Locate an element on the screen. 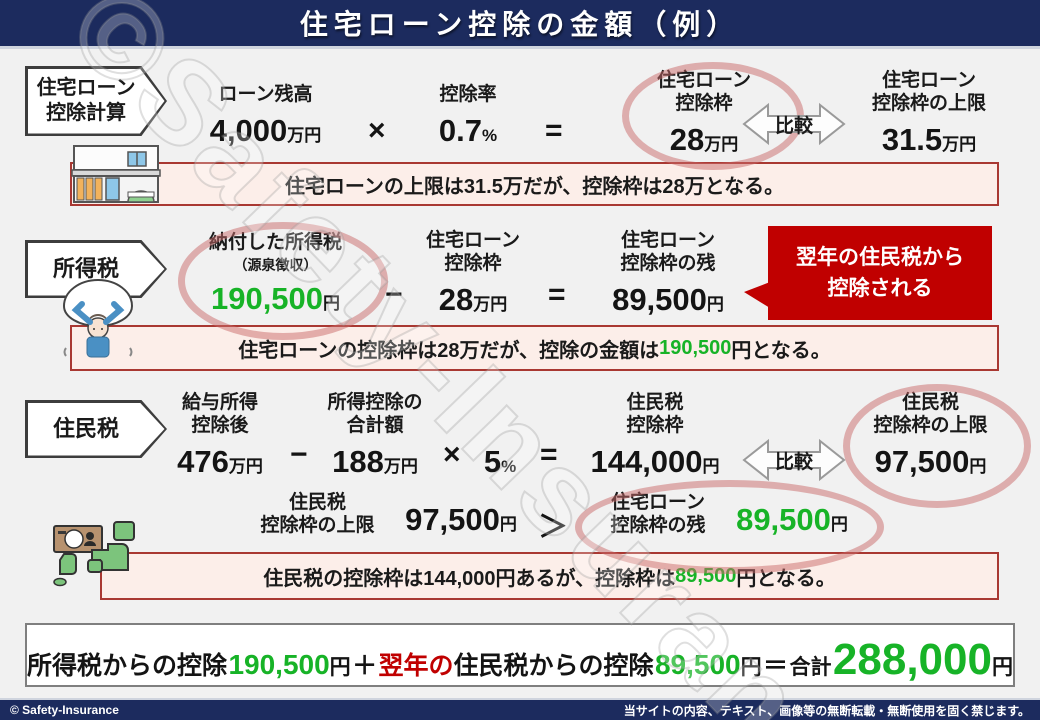 The image size is (1040, 720). person-lifting-icon is located at coordinates (98, 320).